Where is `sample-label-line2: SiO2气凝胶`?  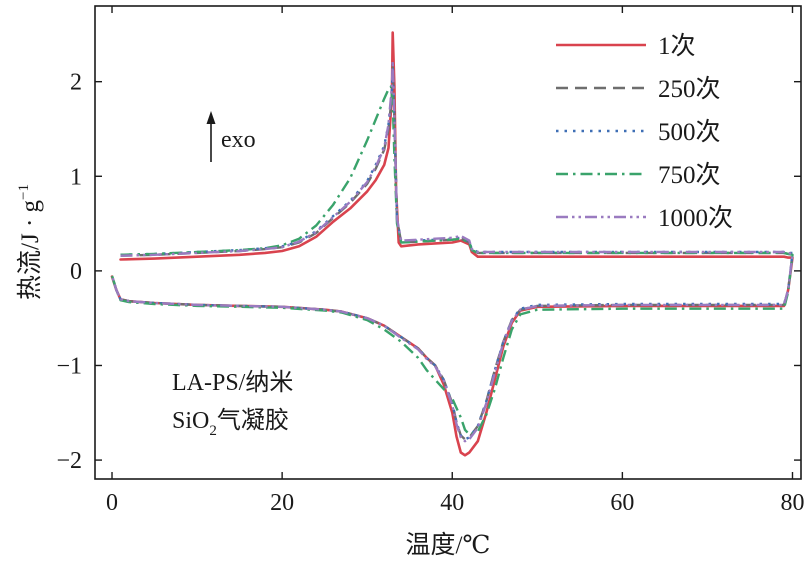 sample-label-line2: SiO2气凝胶 is located at coordinates (230, 423).